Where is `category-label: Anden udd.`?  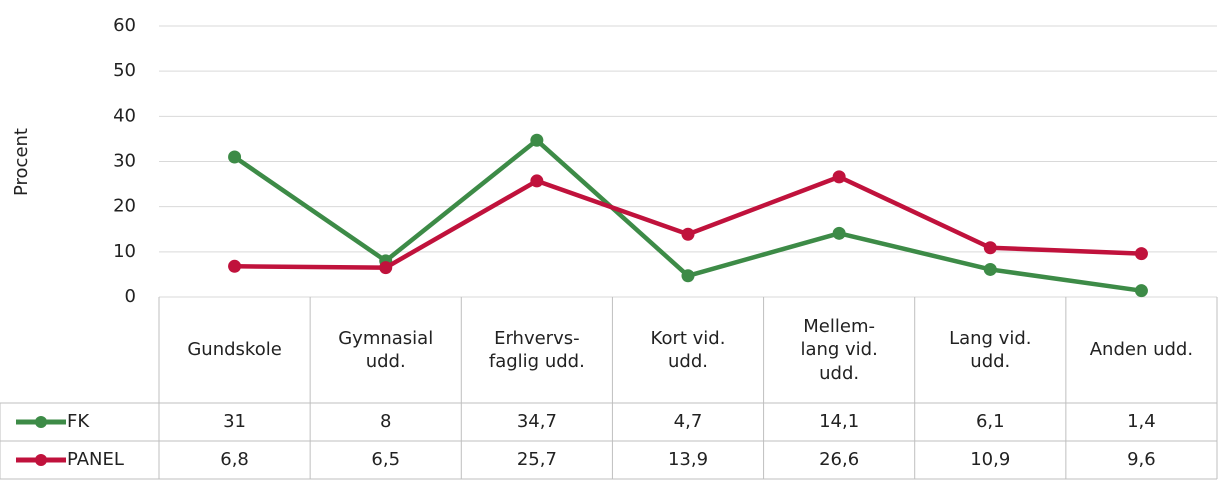
category-label: Anden udd. is located at coordinates (1141, 350).